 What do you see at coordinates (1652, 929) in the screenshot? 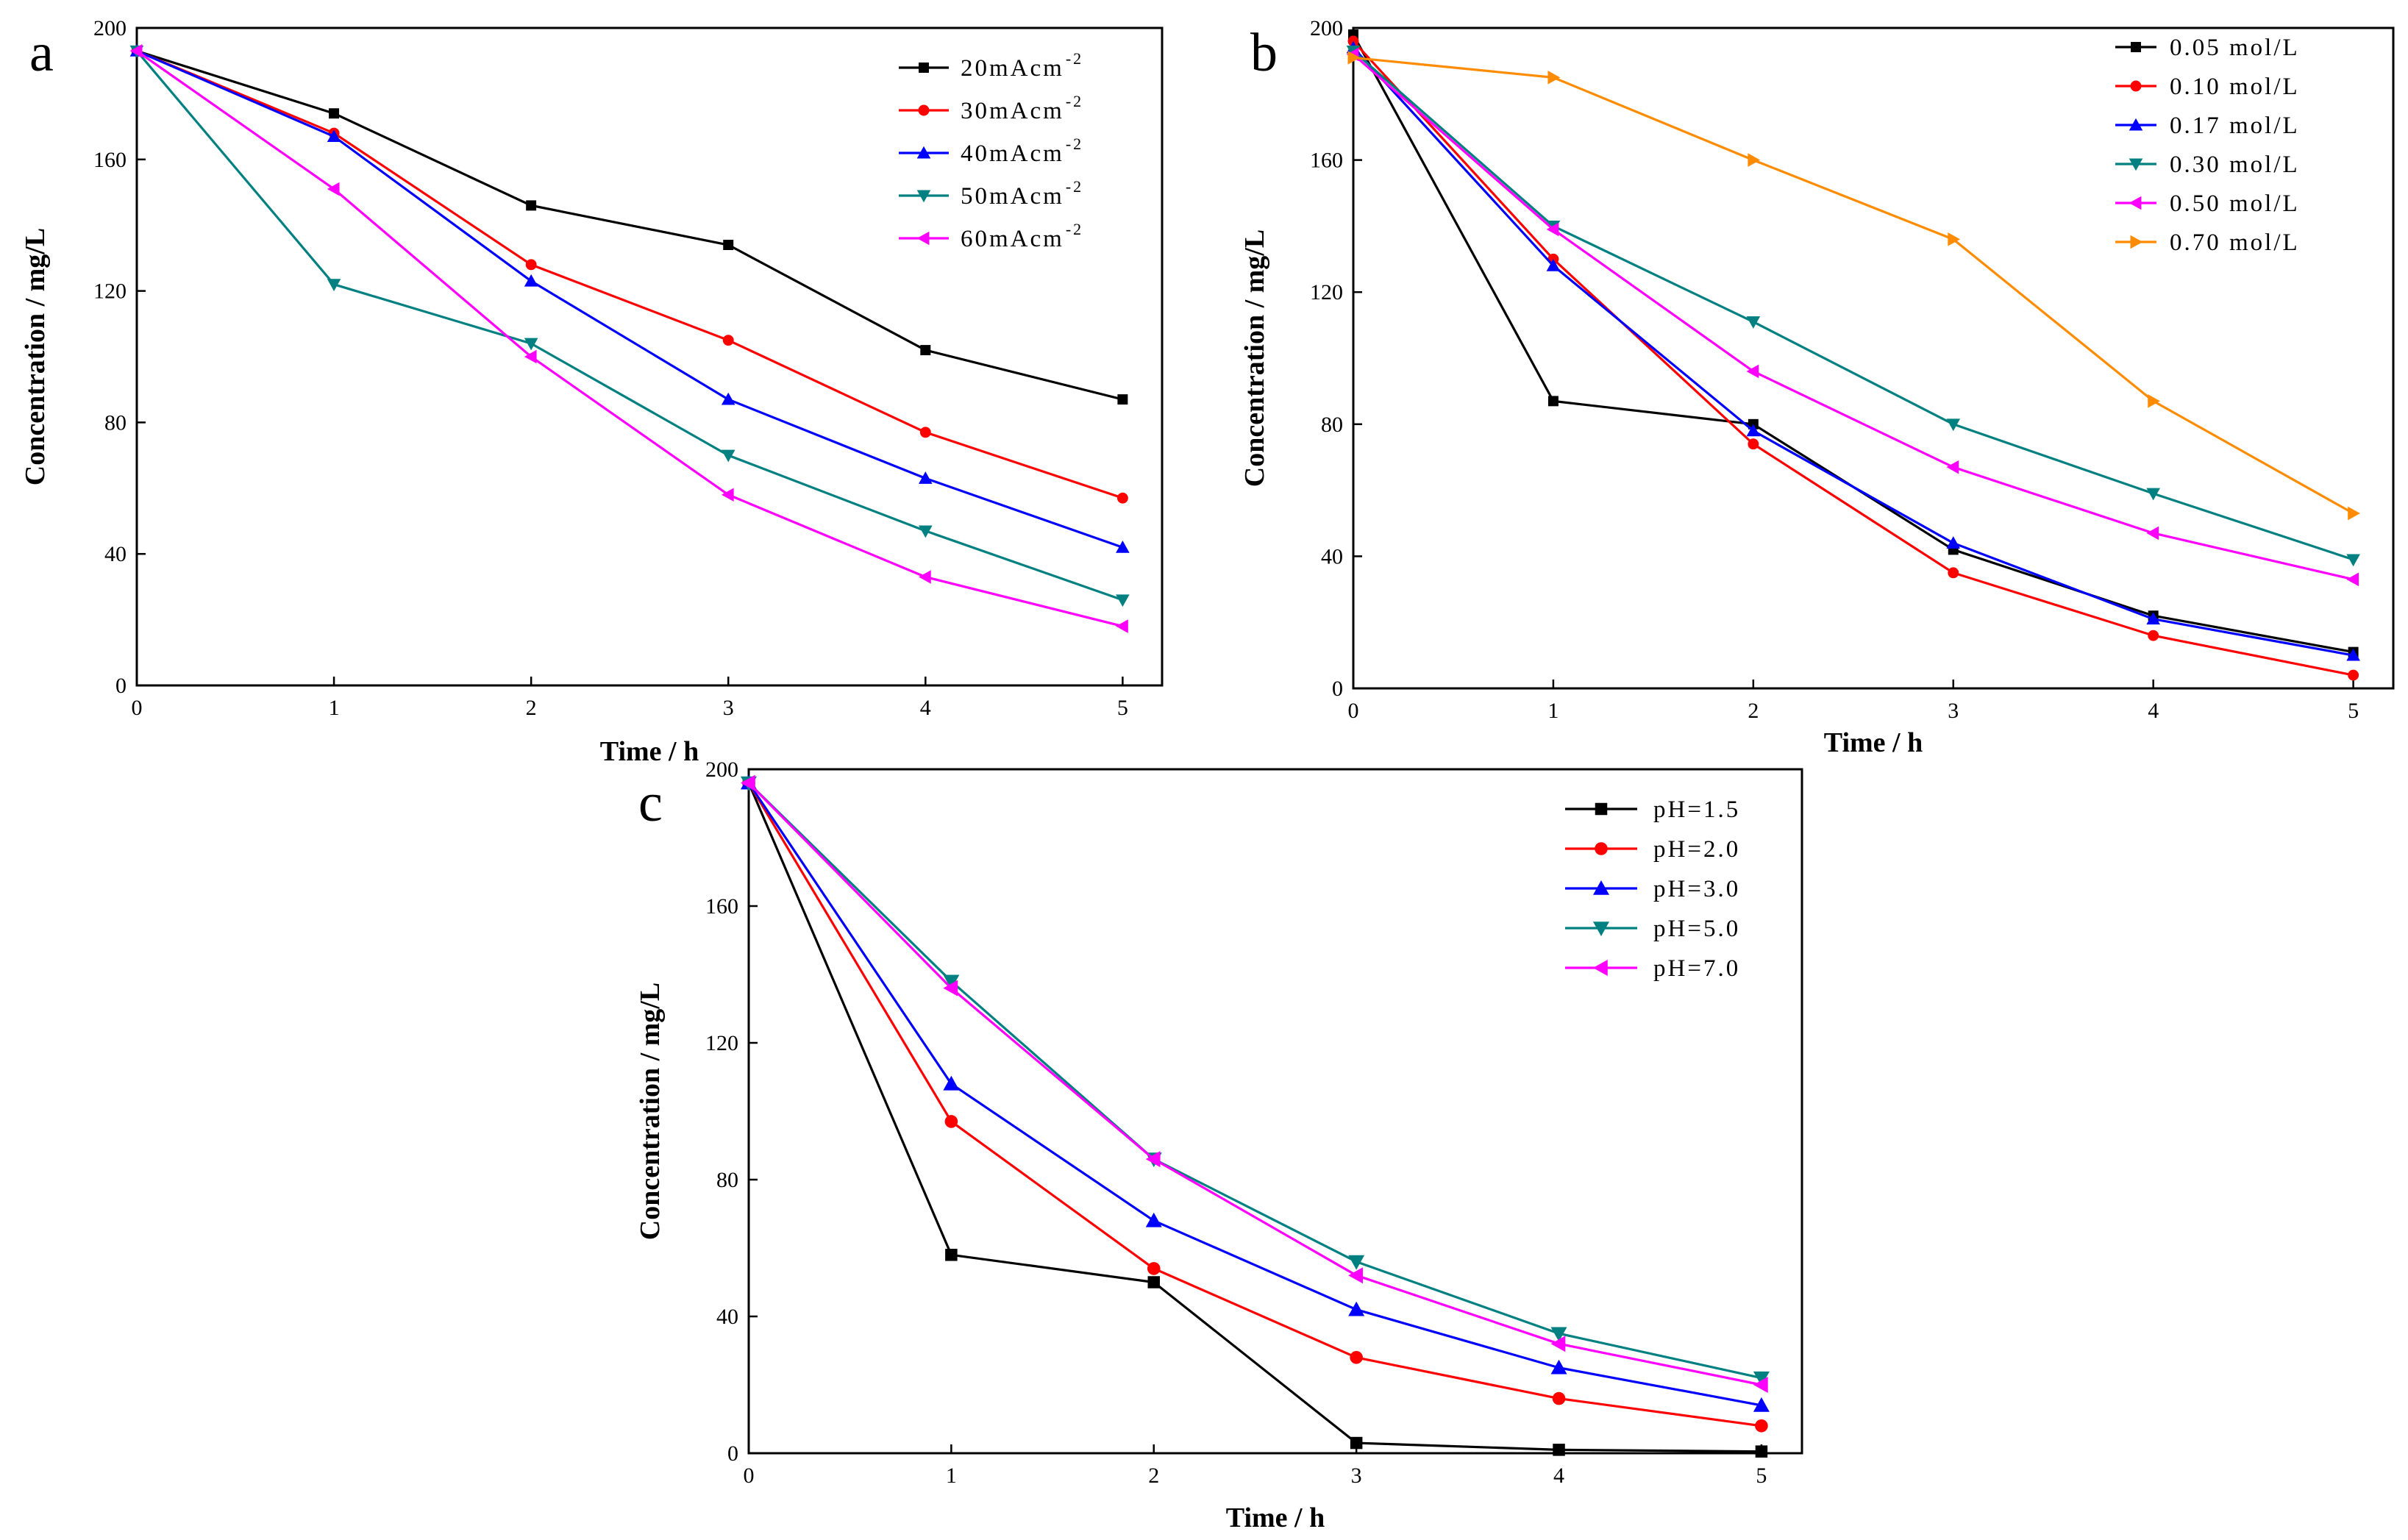
I see `legend-item: pH=5.0` at bounding box center [1652, 929].